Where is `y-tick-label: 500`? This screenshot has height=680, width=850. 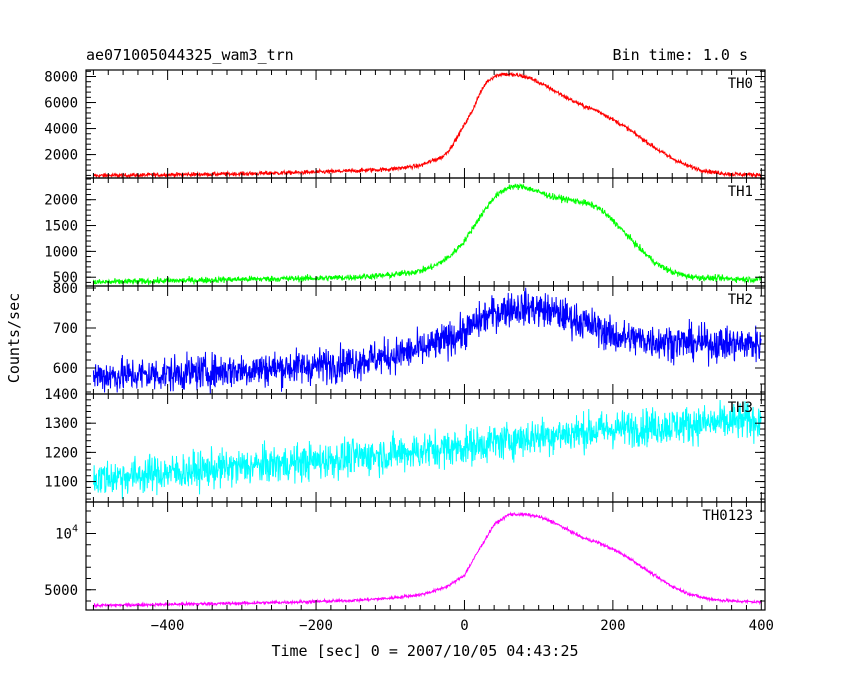 y-tick-label: 500 is located at coordinates (65, 278).